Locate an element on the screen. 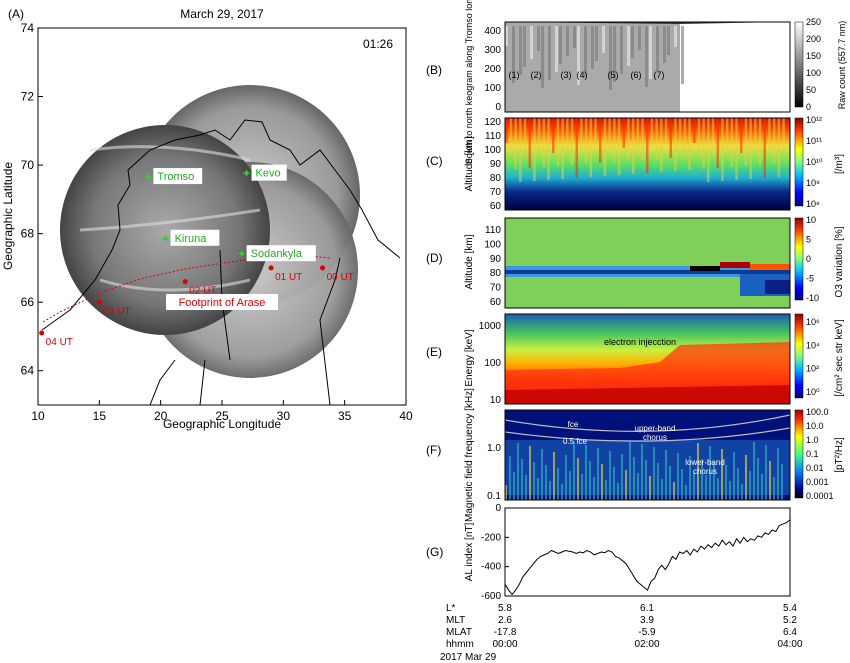  keogram-event-label: (5) is located at coordinates (613, 75).